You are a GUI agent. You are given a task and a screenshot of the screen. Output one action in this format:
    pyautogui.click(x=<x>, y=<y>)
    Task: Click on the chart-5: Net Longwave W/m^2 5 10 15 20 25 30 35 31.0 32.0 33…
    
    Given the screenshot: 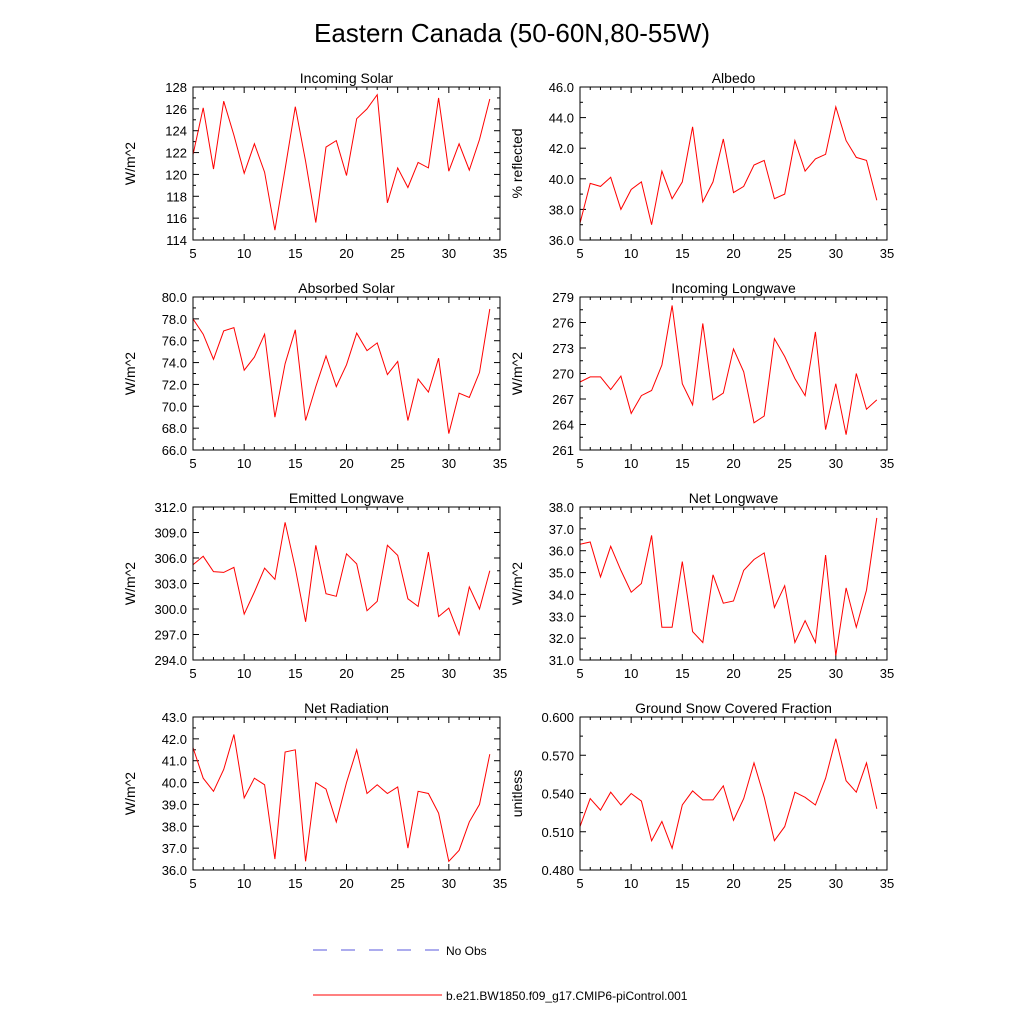 What is the action you would take?
    pyautogui.click(x=701, y=585)
    